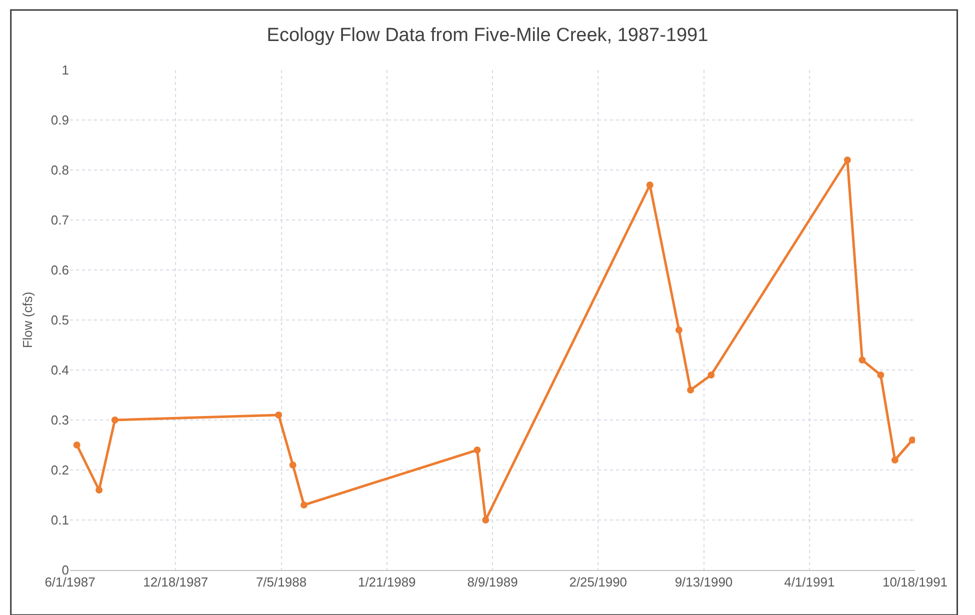 The height and width of the screenshot is (615, 975). Describe the element at coordinates (59, 120) in the screenshot. I see `y-tick-label: 0.9` at that location.